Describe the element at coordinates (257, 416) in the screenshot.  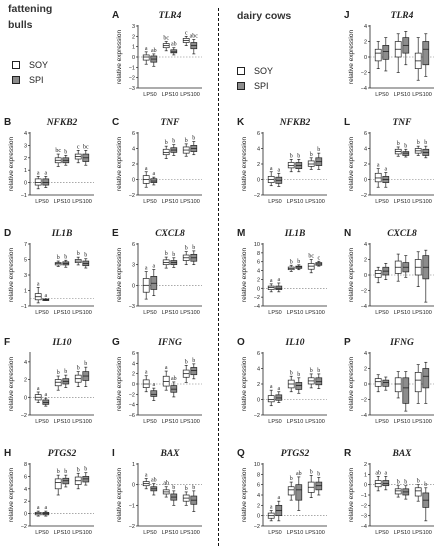
I see `y-tick-label-o-0: −2` at that location.